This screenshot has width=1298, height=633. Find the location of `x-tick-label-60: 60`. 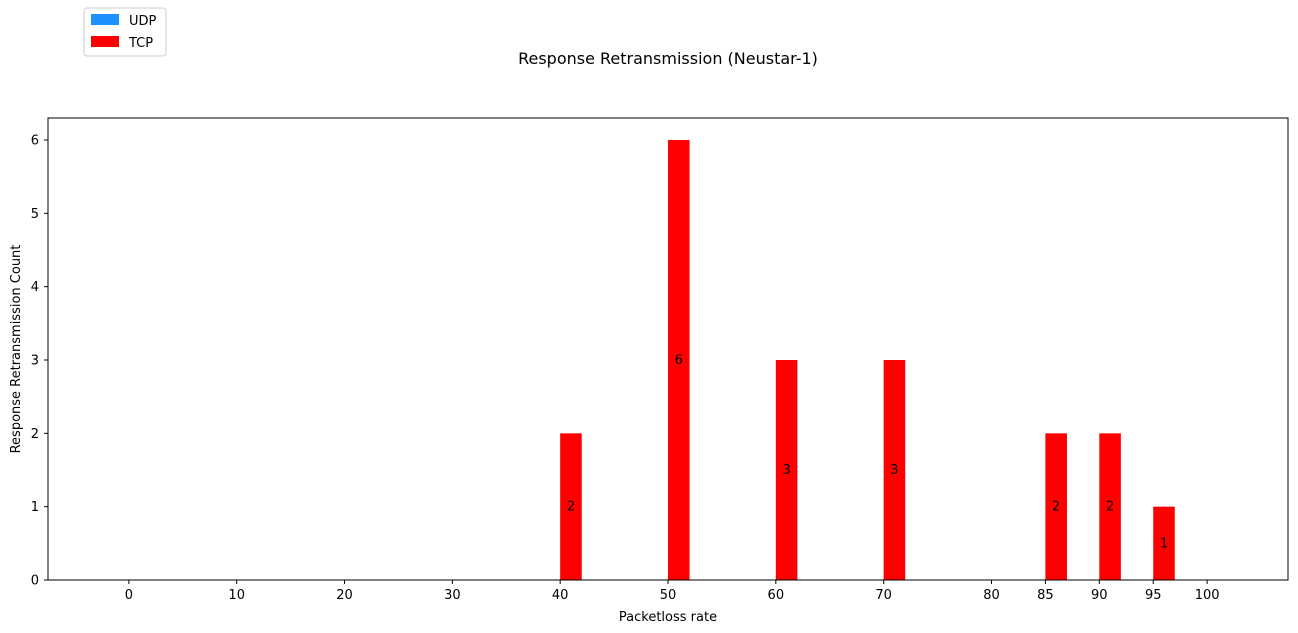

x-tick-label-60: 60 is located at coordinates (776, 595).